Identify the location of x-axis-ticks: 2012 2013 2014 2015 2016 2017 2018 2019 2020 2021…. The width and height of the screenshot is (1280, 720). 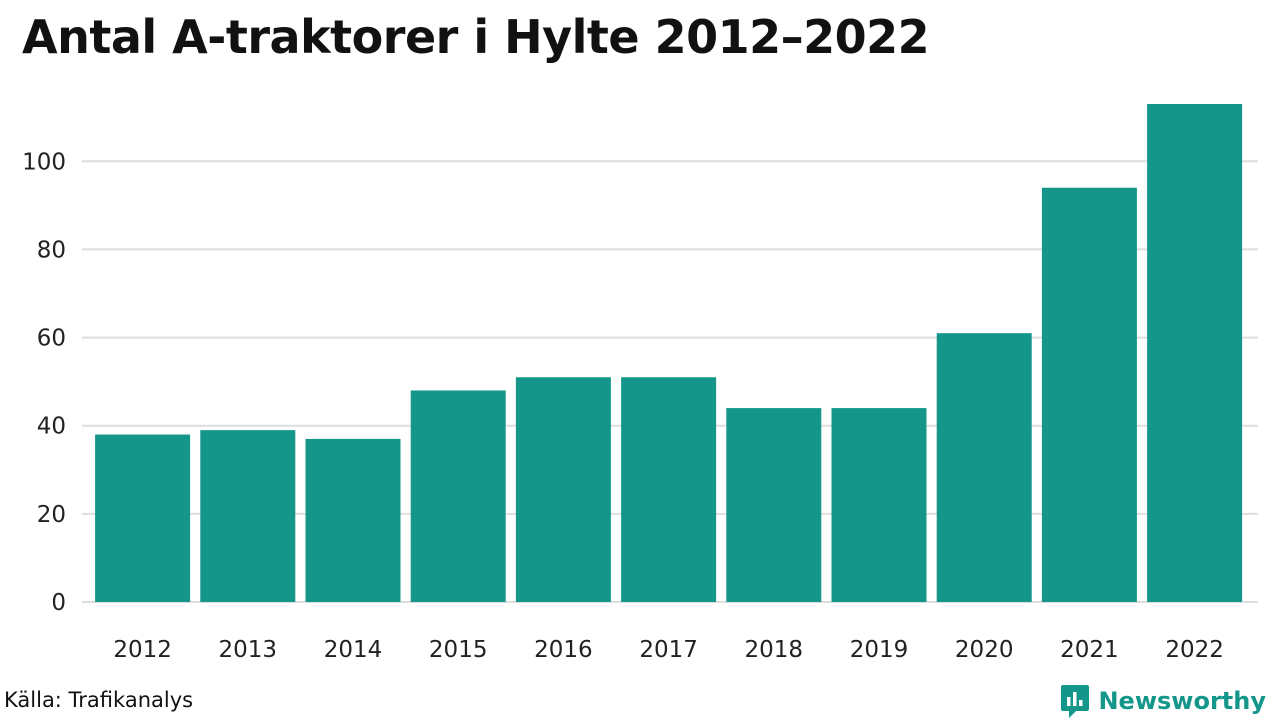
(668, 650).